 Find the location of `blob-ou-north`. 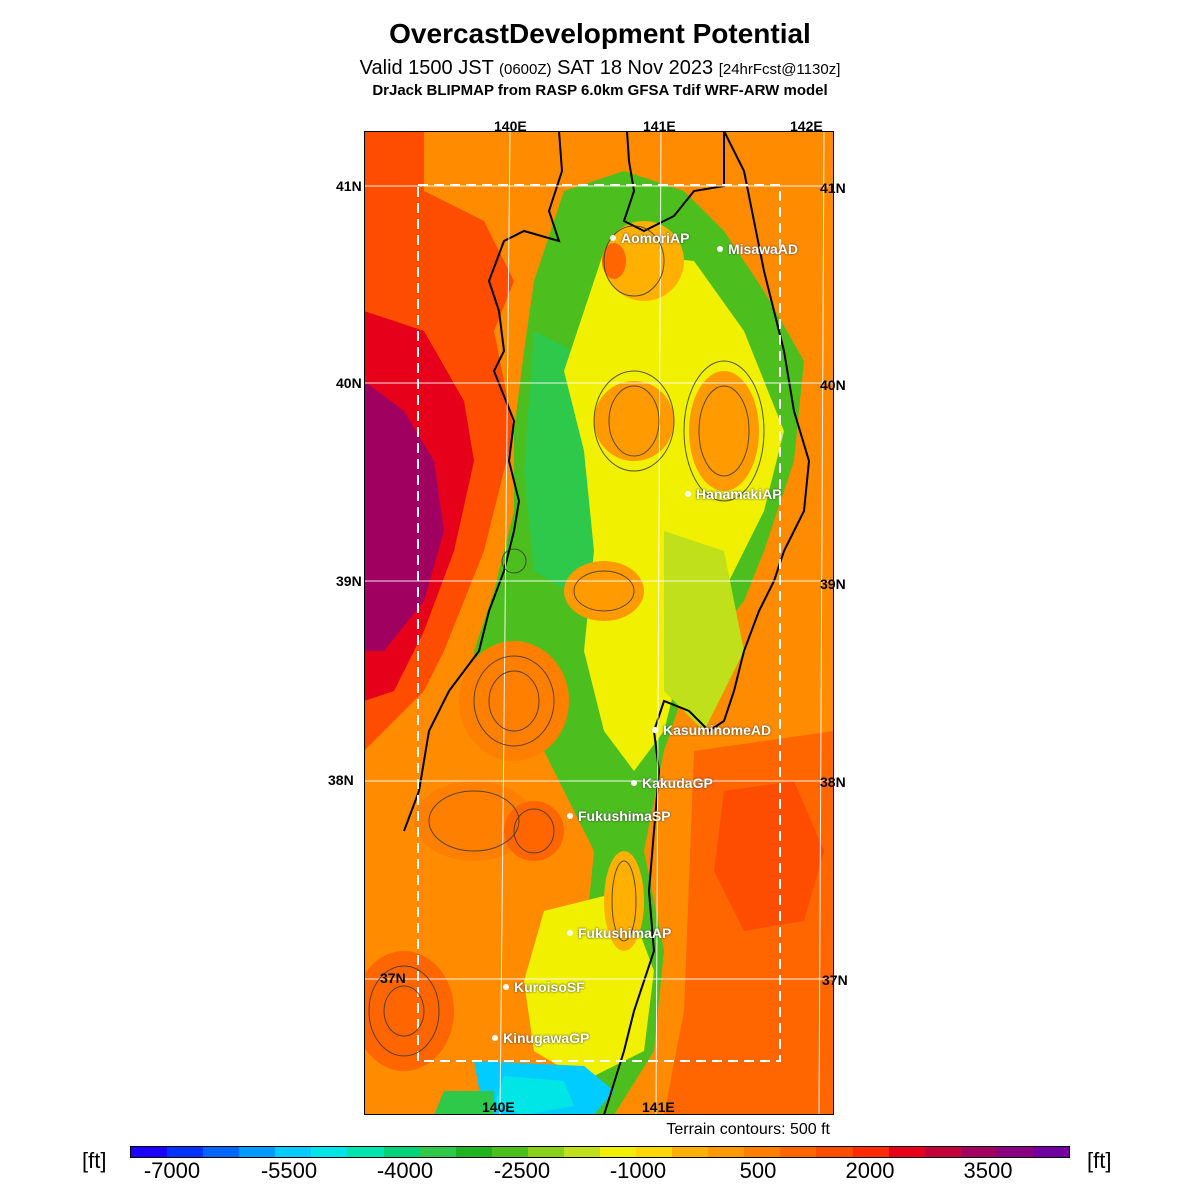

blob-ou-north is located at coordinates (634, 421).